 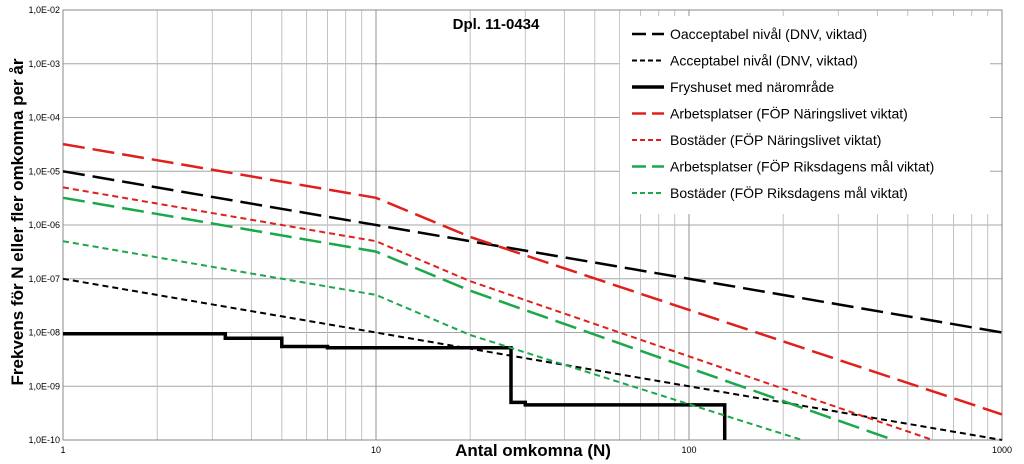 I want to click on x-tick-label: 10, so click(x=376, y=450).